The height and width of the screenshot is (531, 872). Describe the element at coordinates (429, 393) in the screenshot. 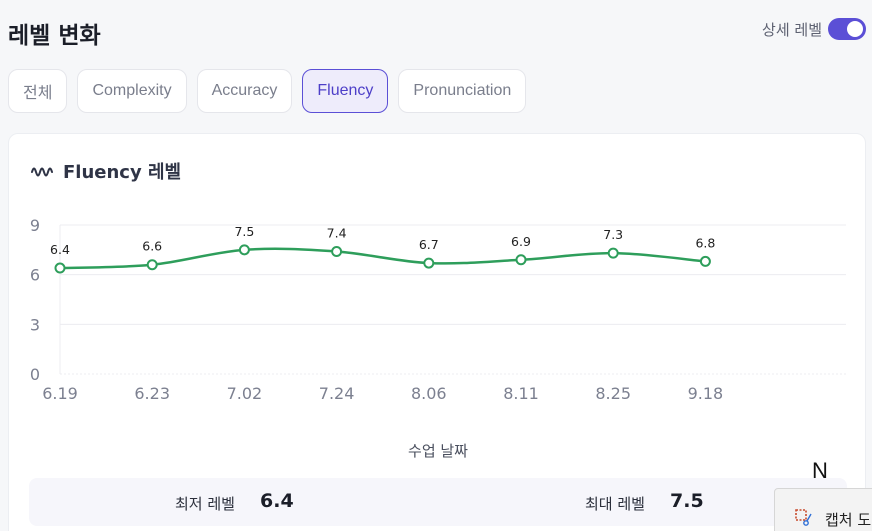

I see `x-tick-label: 8.06` at that location.